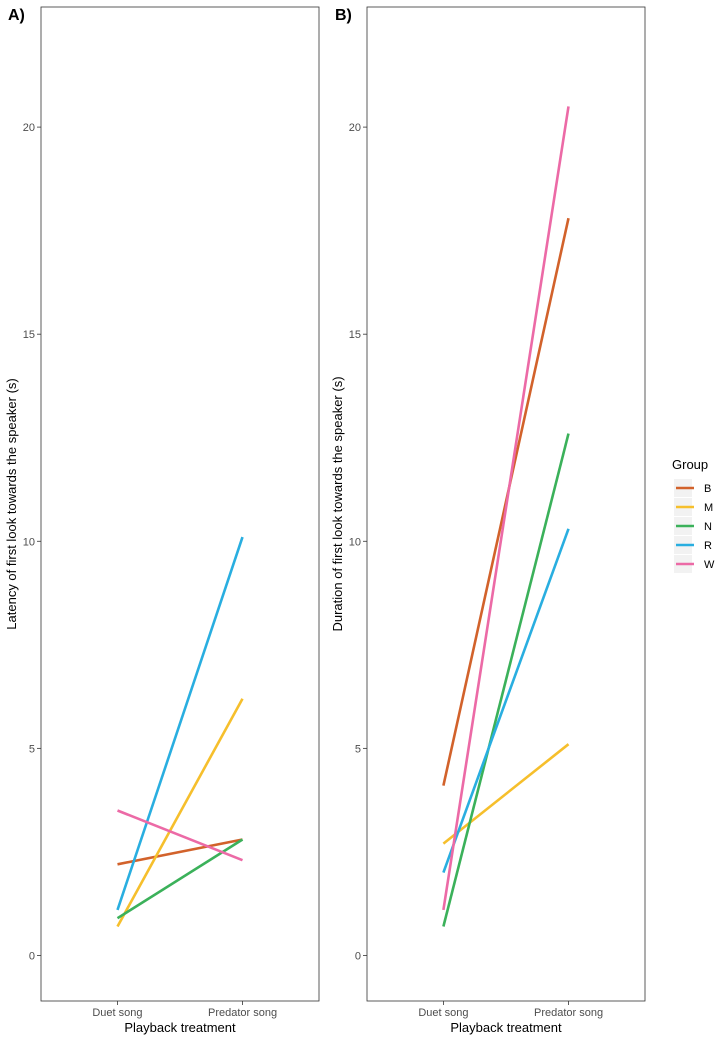  I want to click on legend-label: B, so click(707, 489).